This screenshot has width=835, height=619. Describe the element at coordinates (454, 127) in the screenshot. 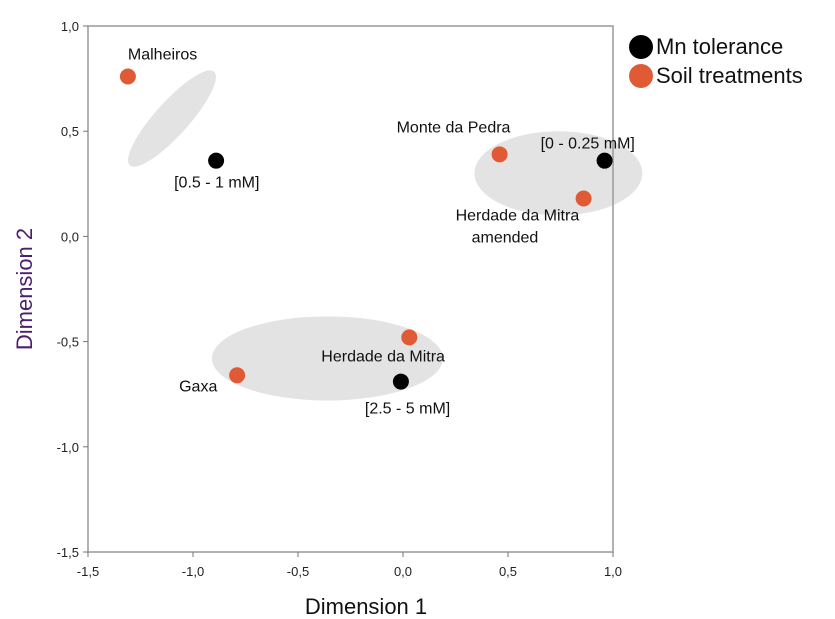

I see `point-label: Monte da Pedra` at that location.